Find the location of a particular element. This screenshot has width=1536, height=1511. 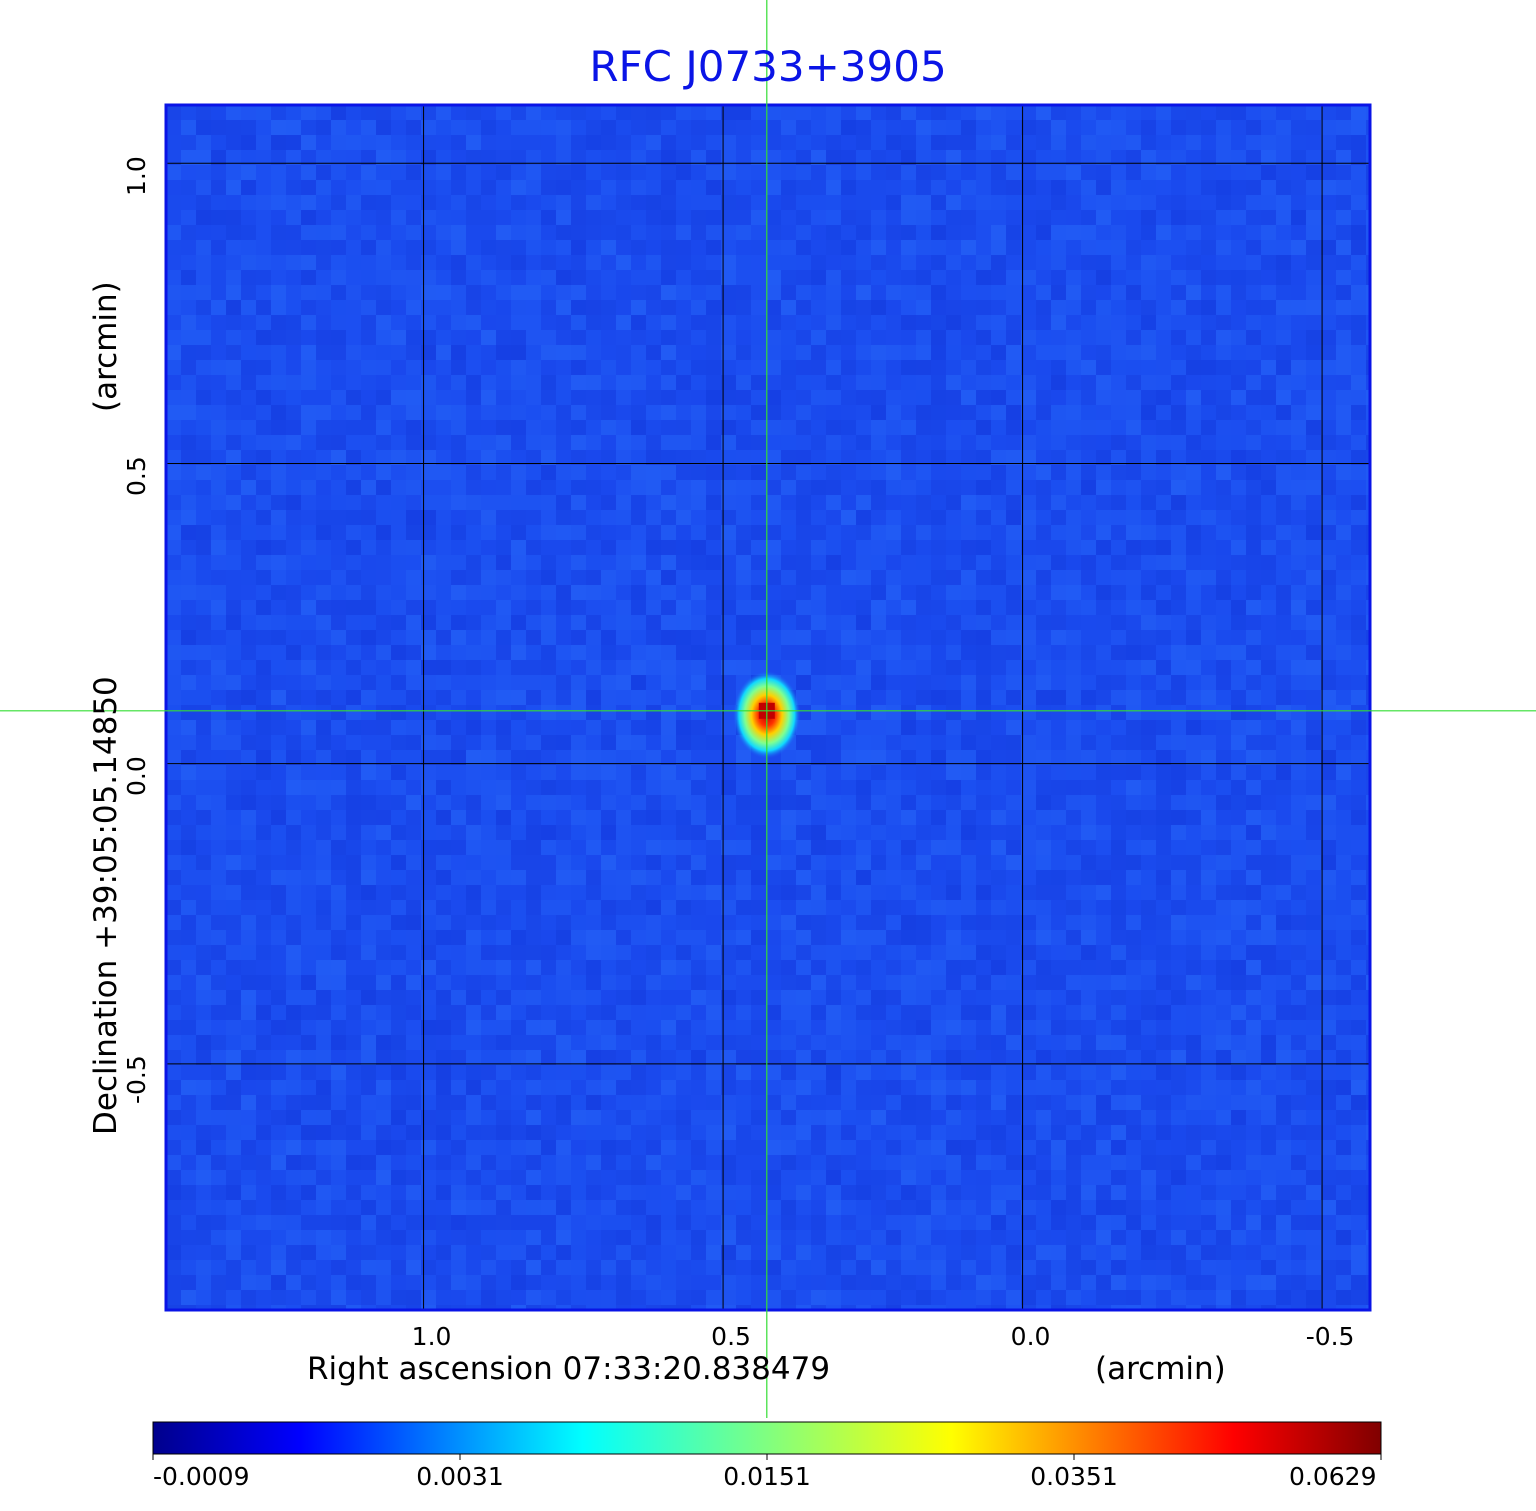

y-tick-label: 0.5 is located at coordinates (136, 476).